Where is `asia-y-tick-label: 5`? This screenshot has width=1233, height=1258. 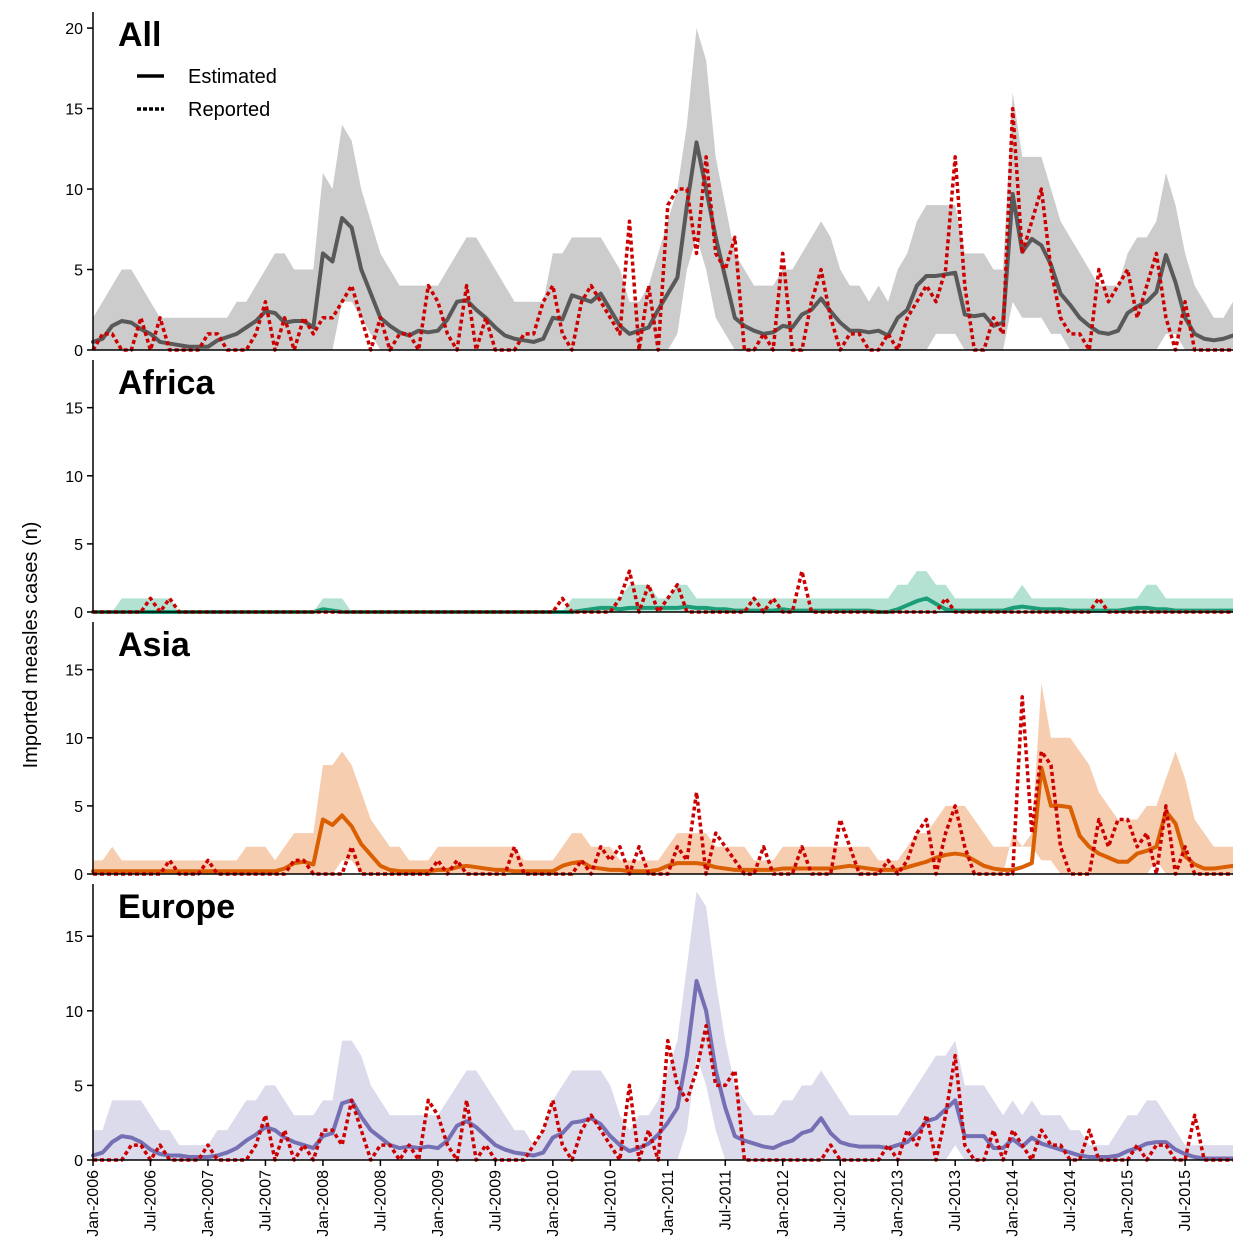 asia-y-tick-label: 5 is located at coordinates (78, 807).